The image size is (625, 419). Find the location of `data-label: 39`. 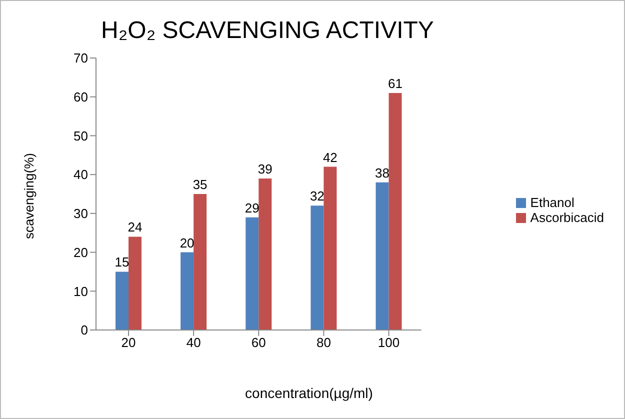

data-label: 39 is located at coordinates (265, 168).